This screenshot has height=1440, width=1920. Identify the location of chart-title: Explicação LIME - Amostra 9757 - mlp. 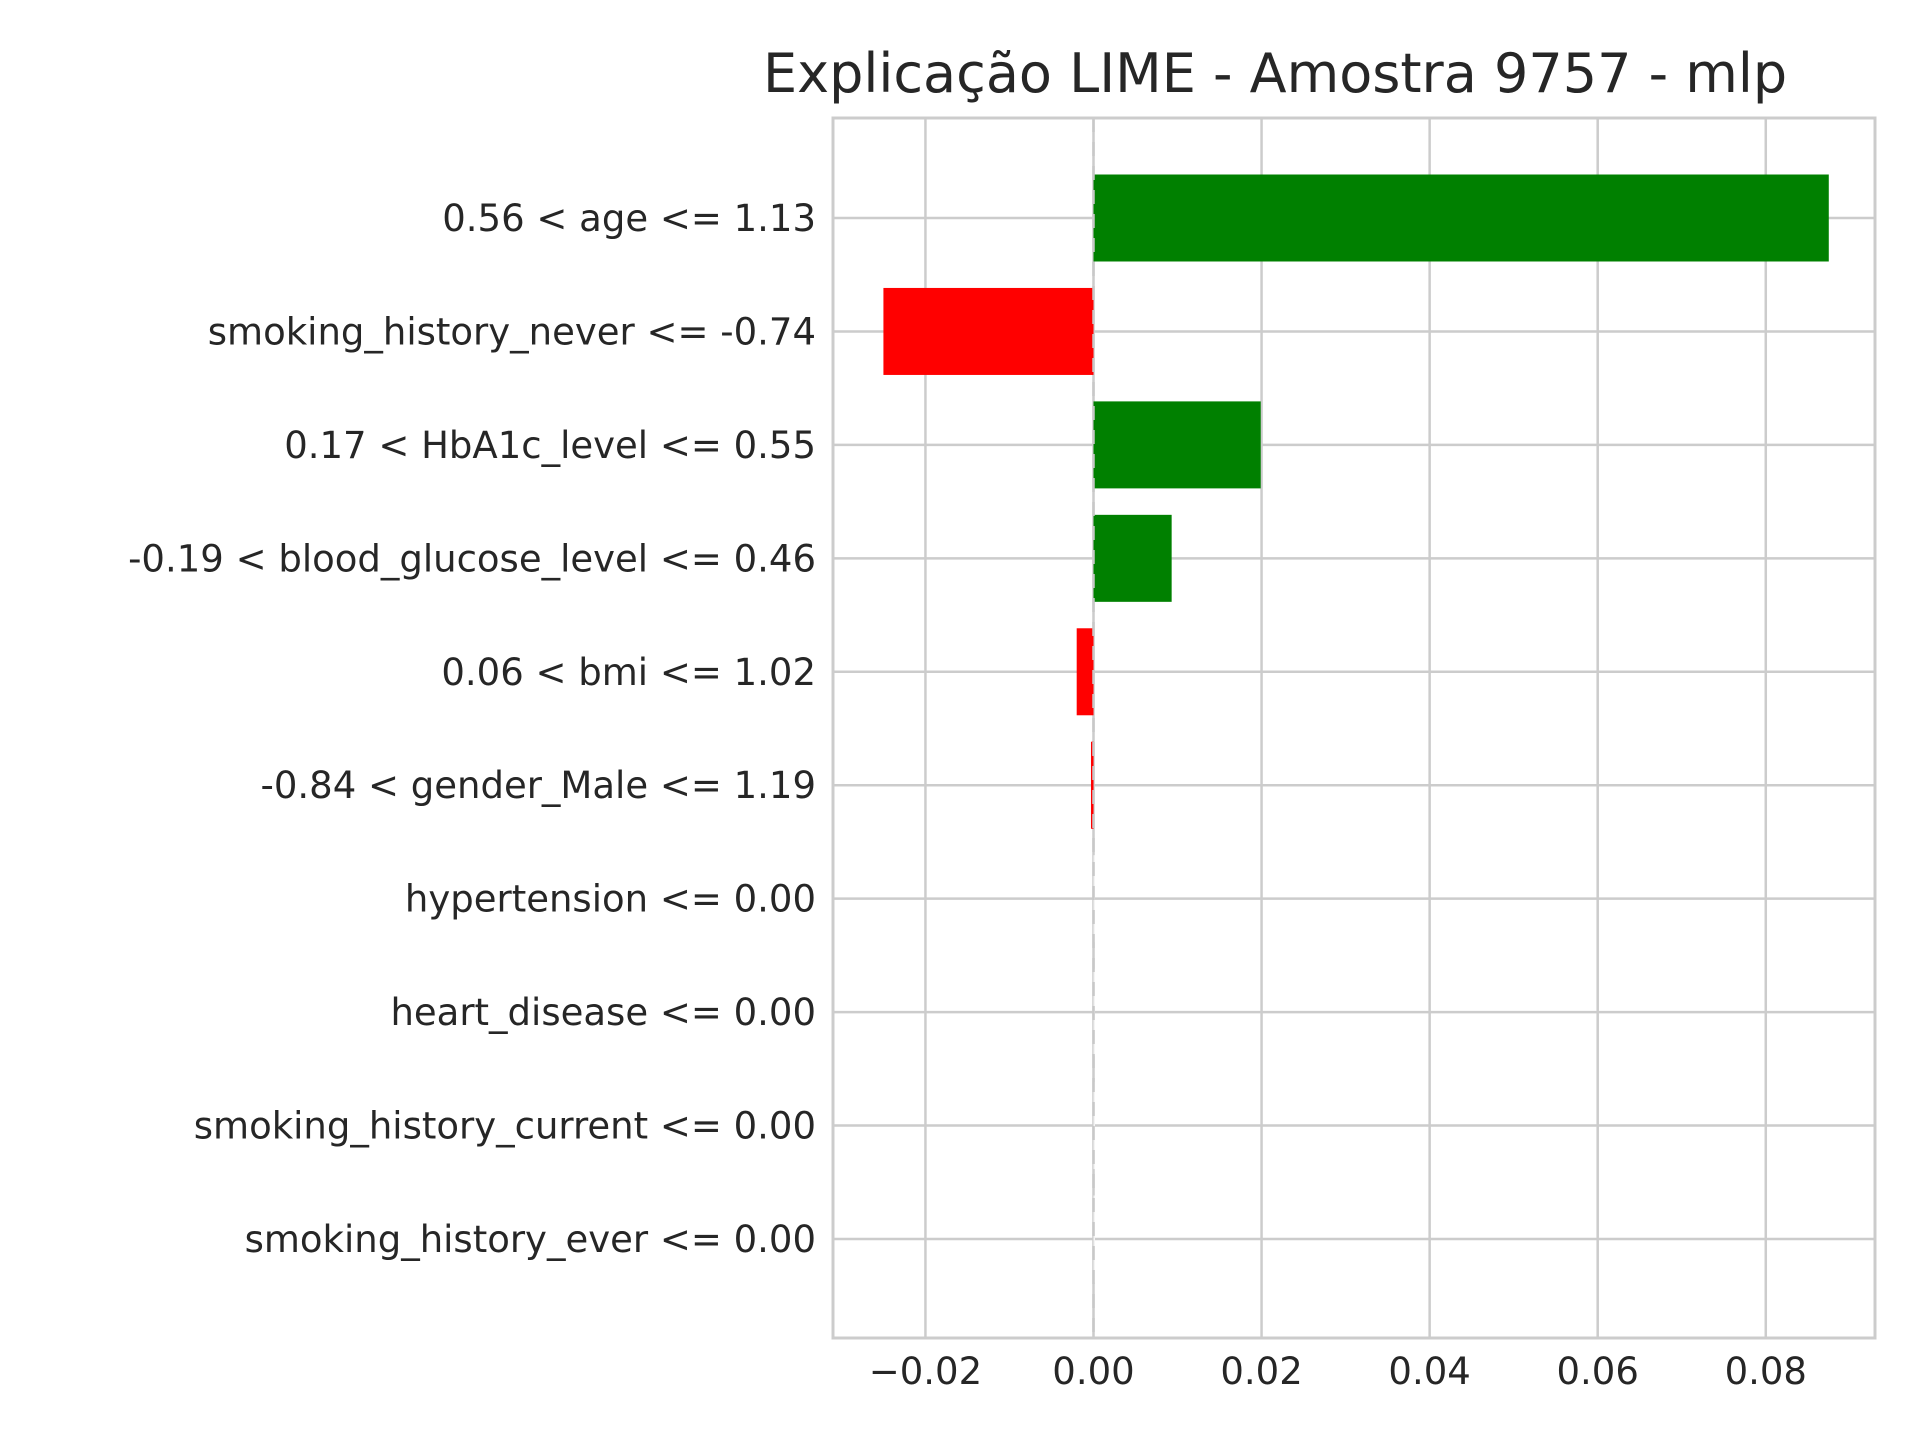
(1275, 73).